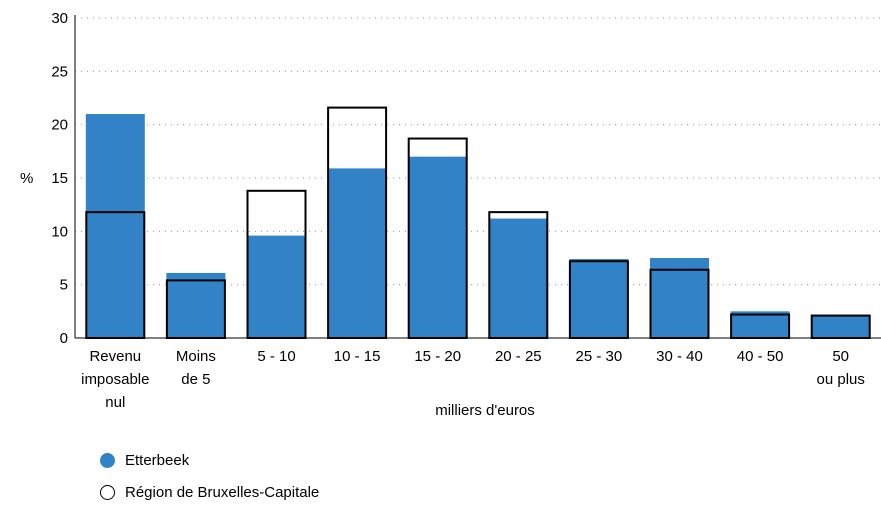 This screenshot has width=881, height=508. Describe the element at coordinates (64, 285) in the screenshot. I see `y-tick-label: 5` at that location.